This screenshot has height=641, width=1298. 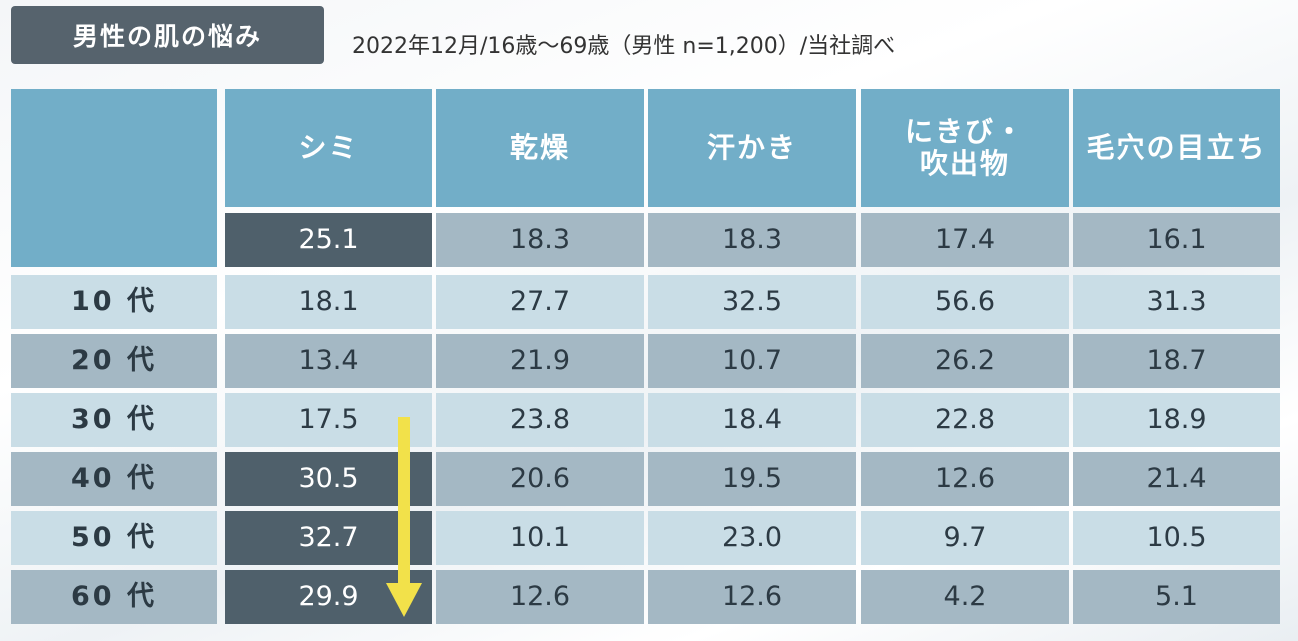 I want to click on table-cell: 10.7, so click(x=752, y=361).